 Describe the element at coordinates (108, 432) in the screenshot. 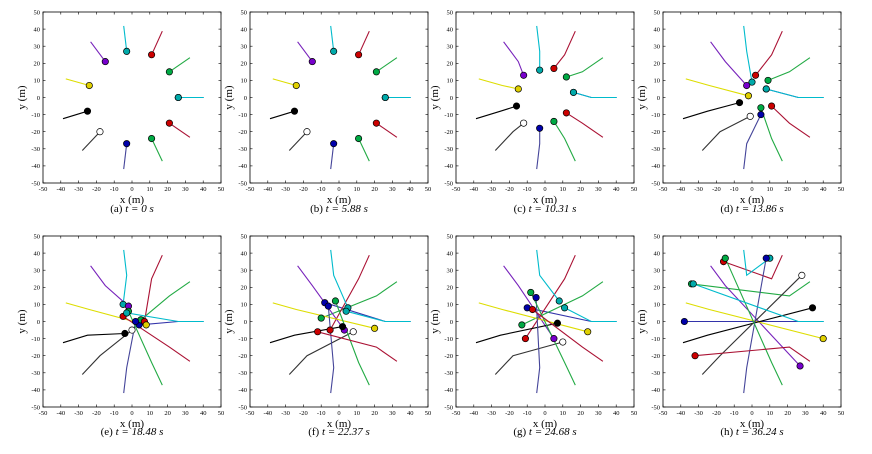

I see `panel-label: (e)` at that location.